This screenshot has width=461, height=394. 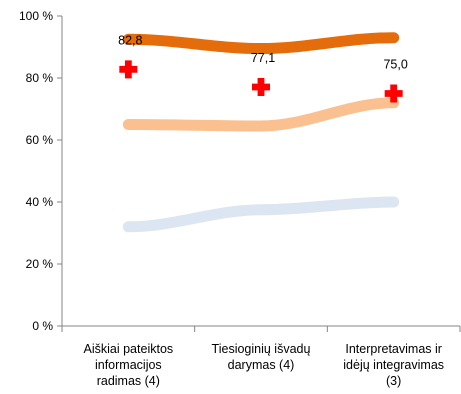 What do you see at coordinates (261, 357) in the screenshot?
I see `x-category-label: Tiesioginių išvadų darymas (4)` at bounding box center [261, 357].